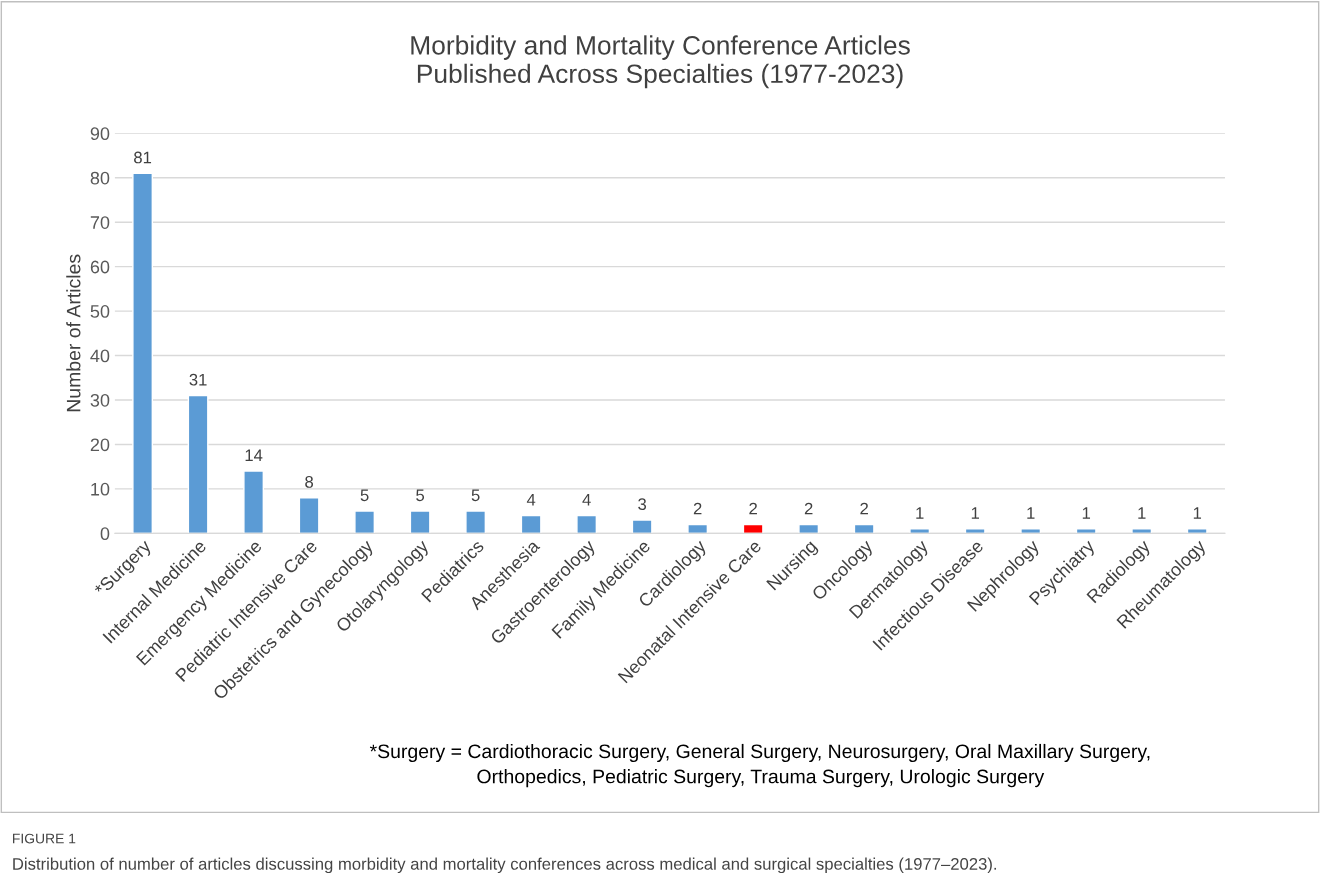 This screenshot has width=1320, height=883. Describe the element at coordinates (100, 356) in the screenshot. I see `y-tick-label: 40` at that location.